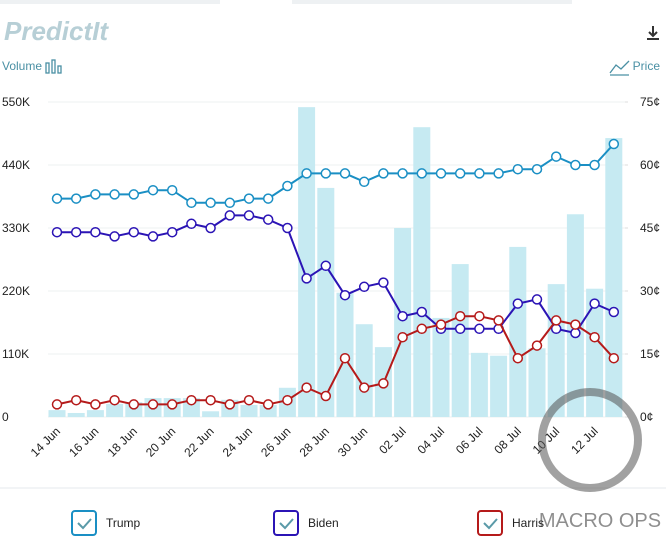  I want to click on legend-label: Harris, so click(528, 523).